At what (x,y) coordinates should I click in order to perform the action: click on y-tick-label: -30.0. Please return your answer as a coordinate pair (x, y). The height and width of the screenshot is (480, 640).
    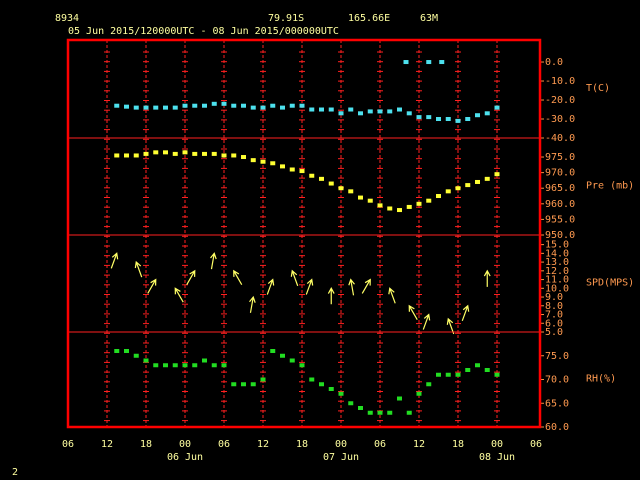
    Looking at the image, I should click on (560, 119).